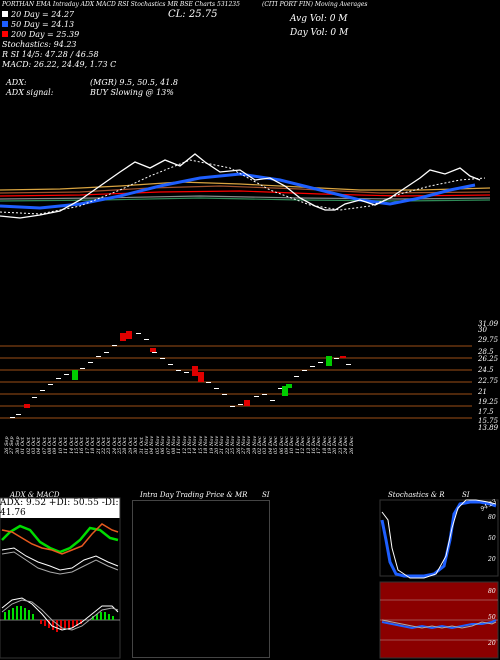 Image resolution: width=500 pixels, height=660 pixels. I want to click on stoch-tick-80: 80, so click(492, 517).